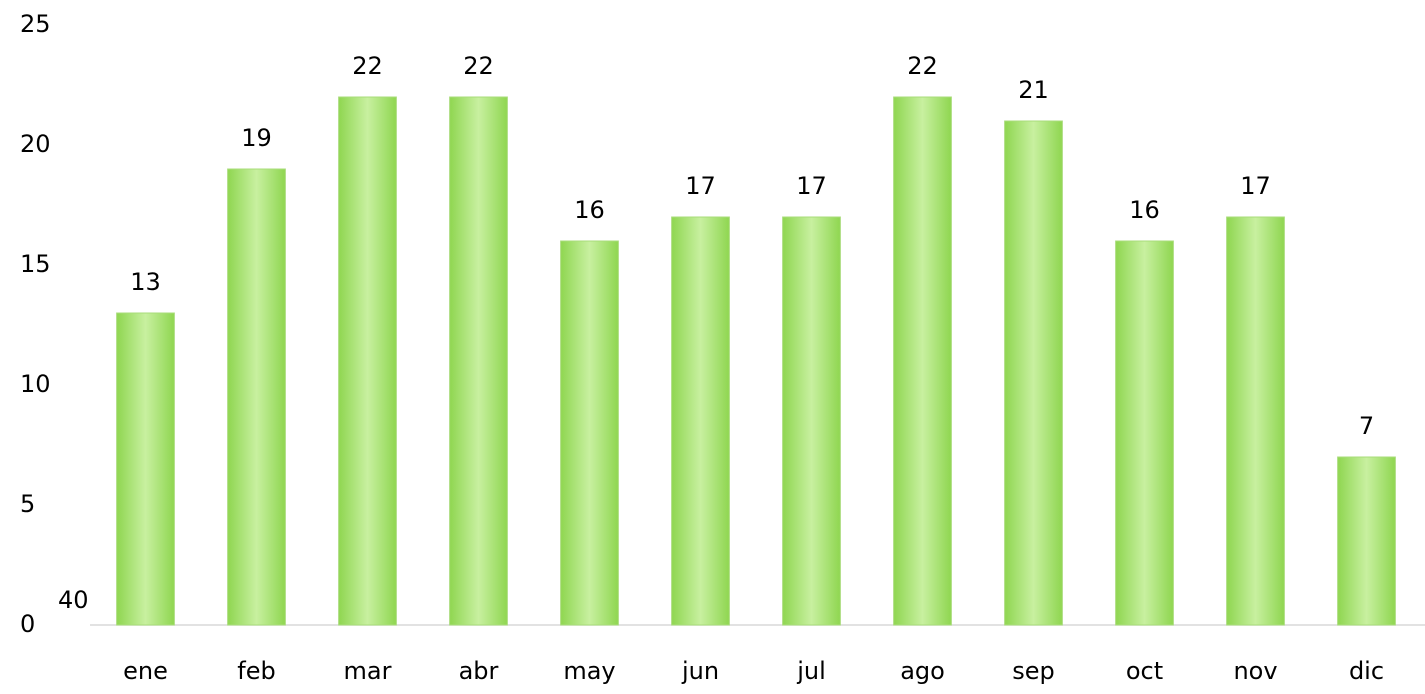 The image size is (1425, 694). What do you see at coordinates (368, 671) in the screenshot?
I see `x-tick-label: mar` at bounding box center [368, 671].